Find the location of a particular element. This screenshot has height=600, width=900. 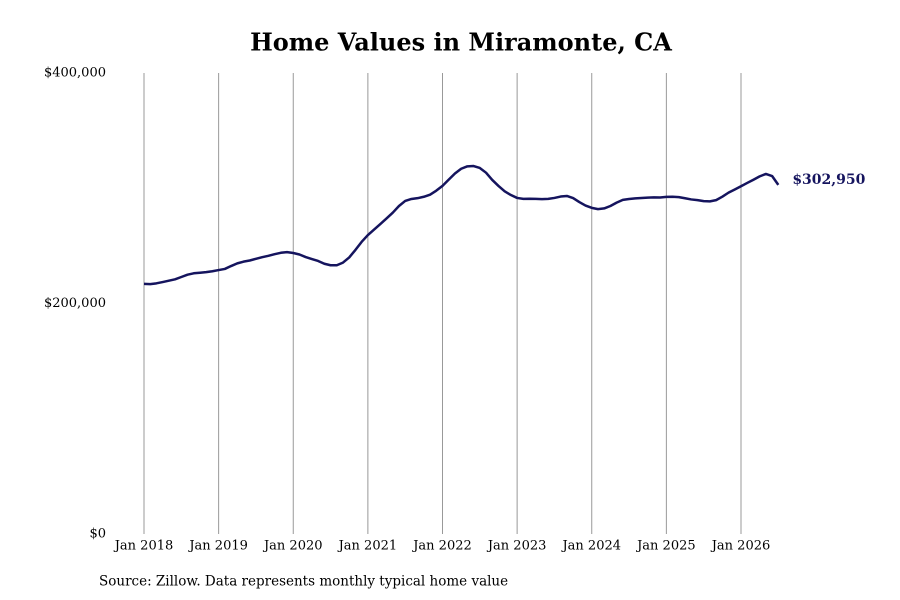

x-tick-label: Jan 2024 is located at coordinates (590, 546).